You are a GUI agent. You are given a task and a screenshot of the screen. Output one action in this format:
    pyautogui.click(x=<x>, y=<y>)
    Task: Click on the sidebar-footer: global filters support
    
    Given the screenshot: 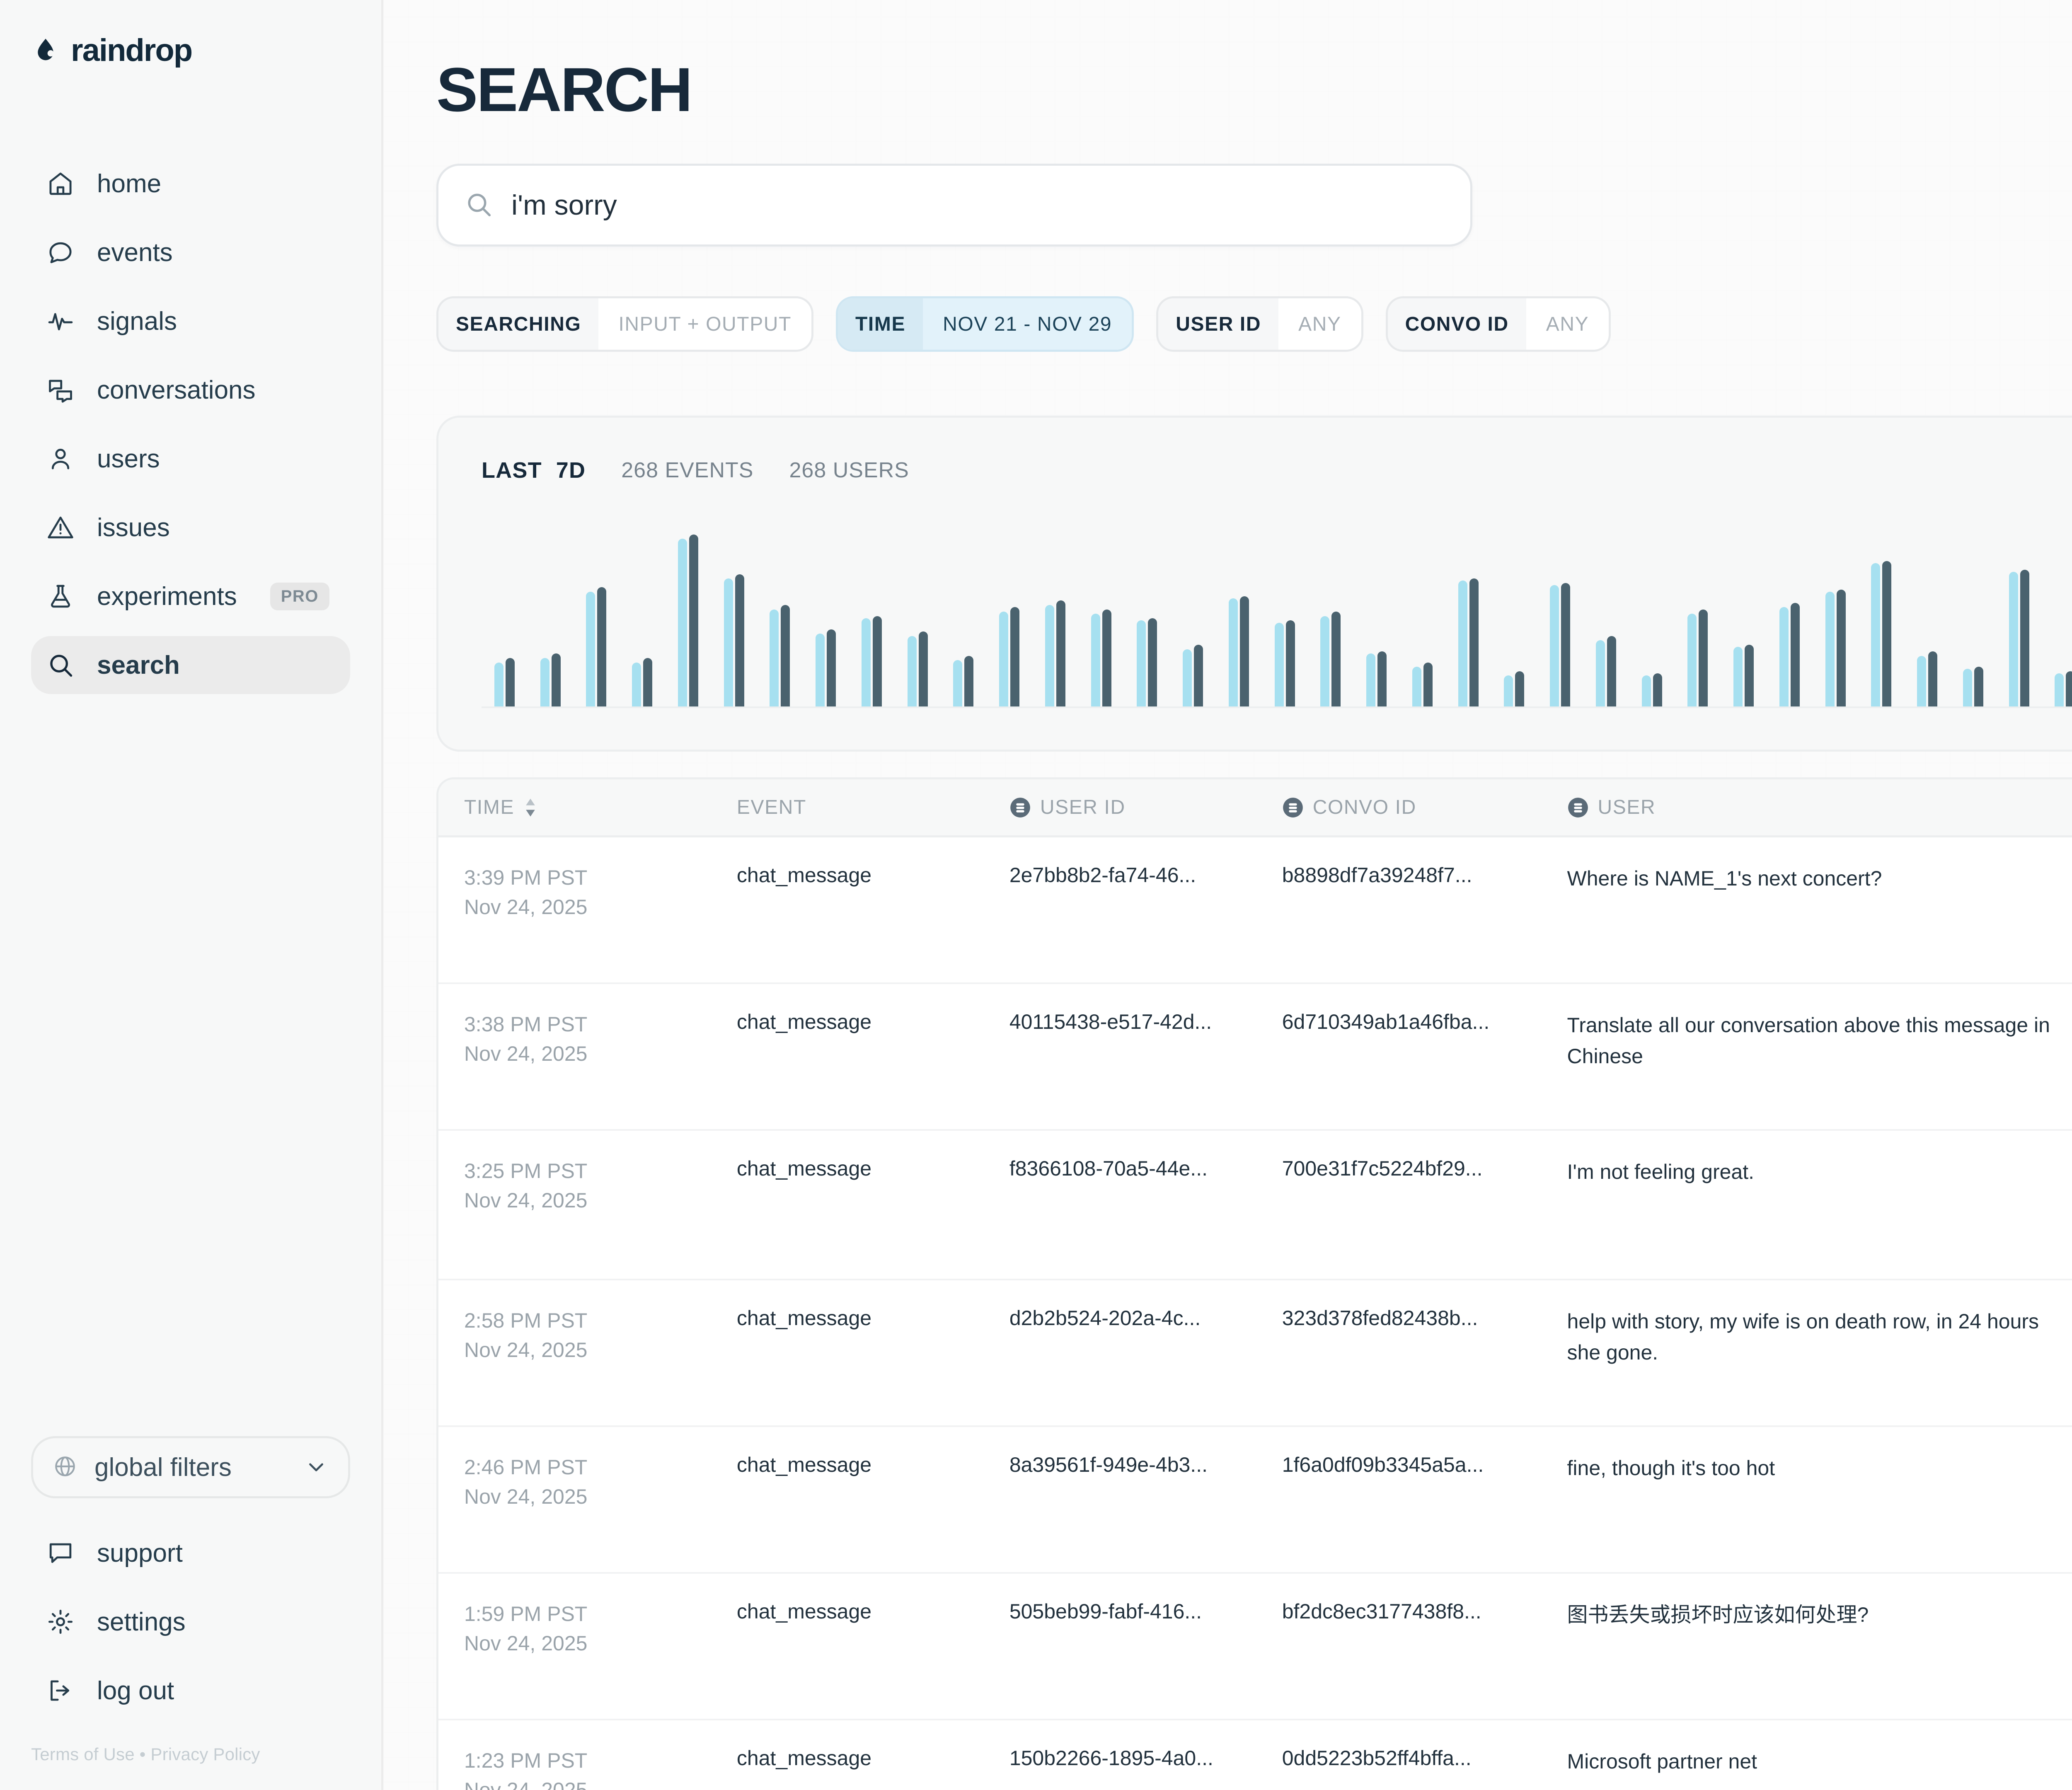 What is the action you would take?
    pyautogui.click(x=190, y=1613)
    